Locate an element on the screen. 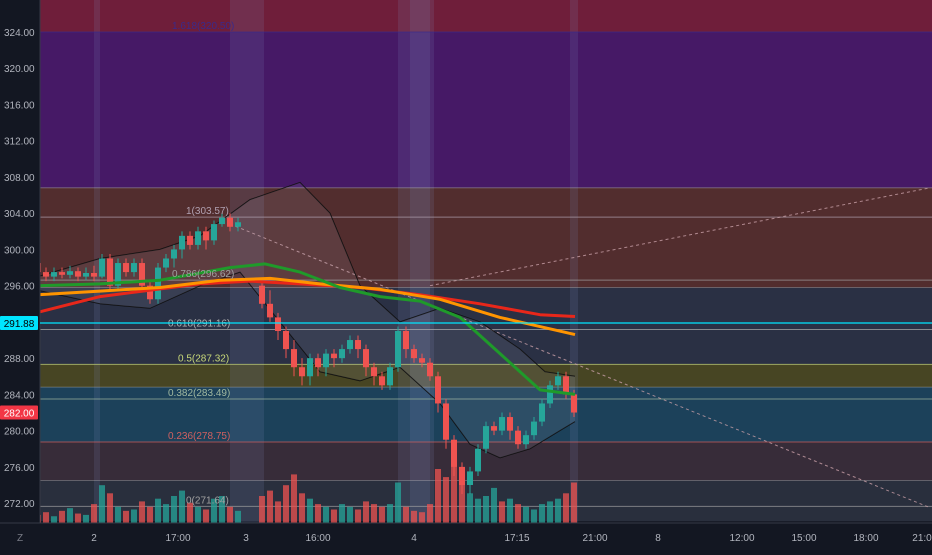 The width and height of the screenshot is (932, 555). x-tick-label: 16:00 is located at coordinates (317, 538).